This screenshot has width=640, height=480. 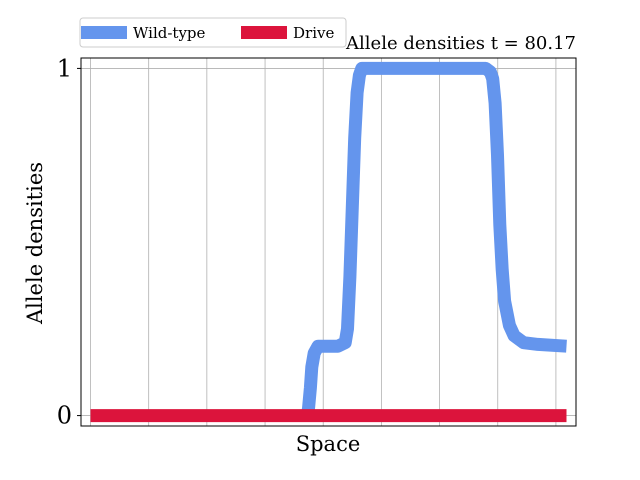 I want to click on legend-label-drive: Drive, so click(x=313, y=33).